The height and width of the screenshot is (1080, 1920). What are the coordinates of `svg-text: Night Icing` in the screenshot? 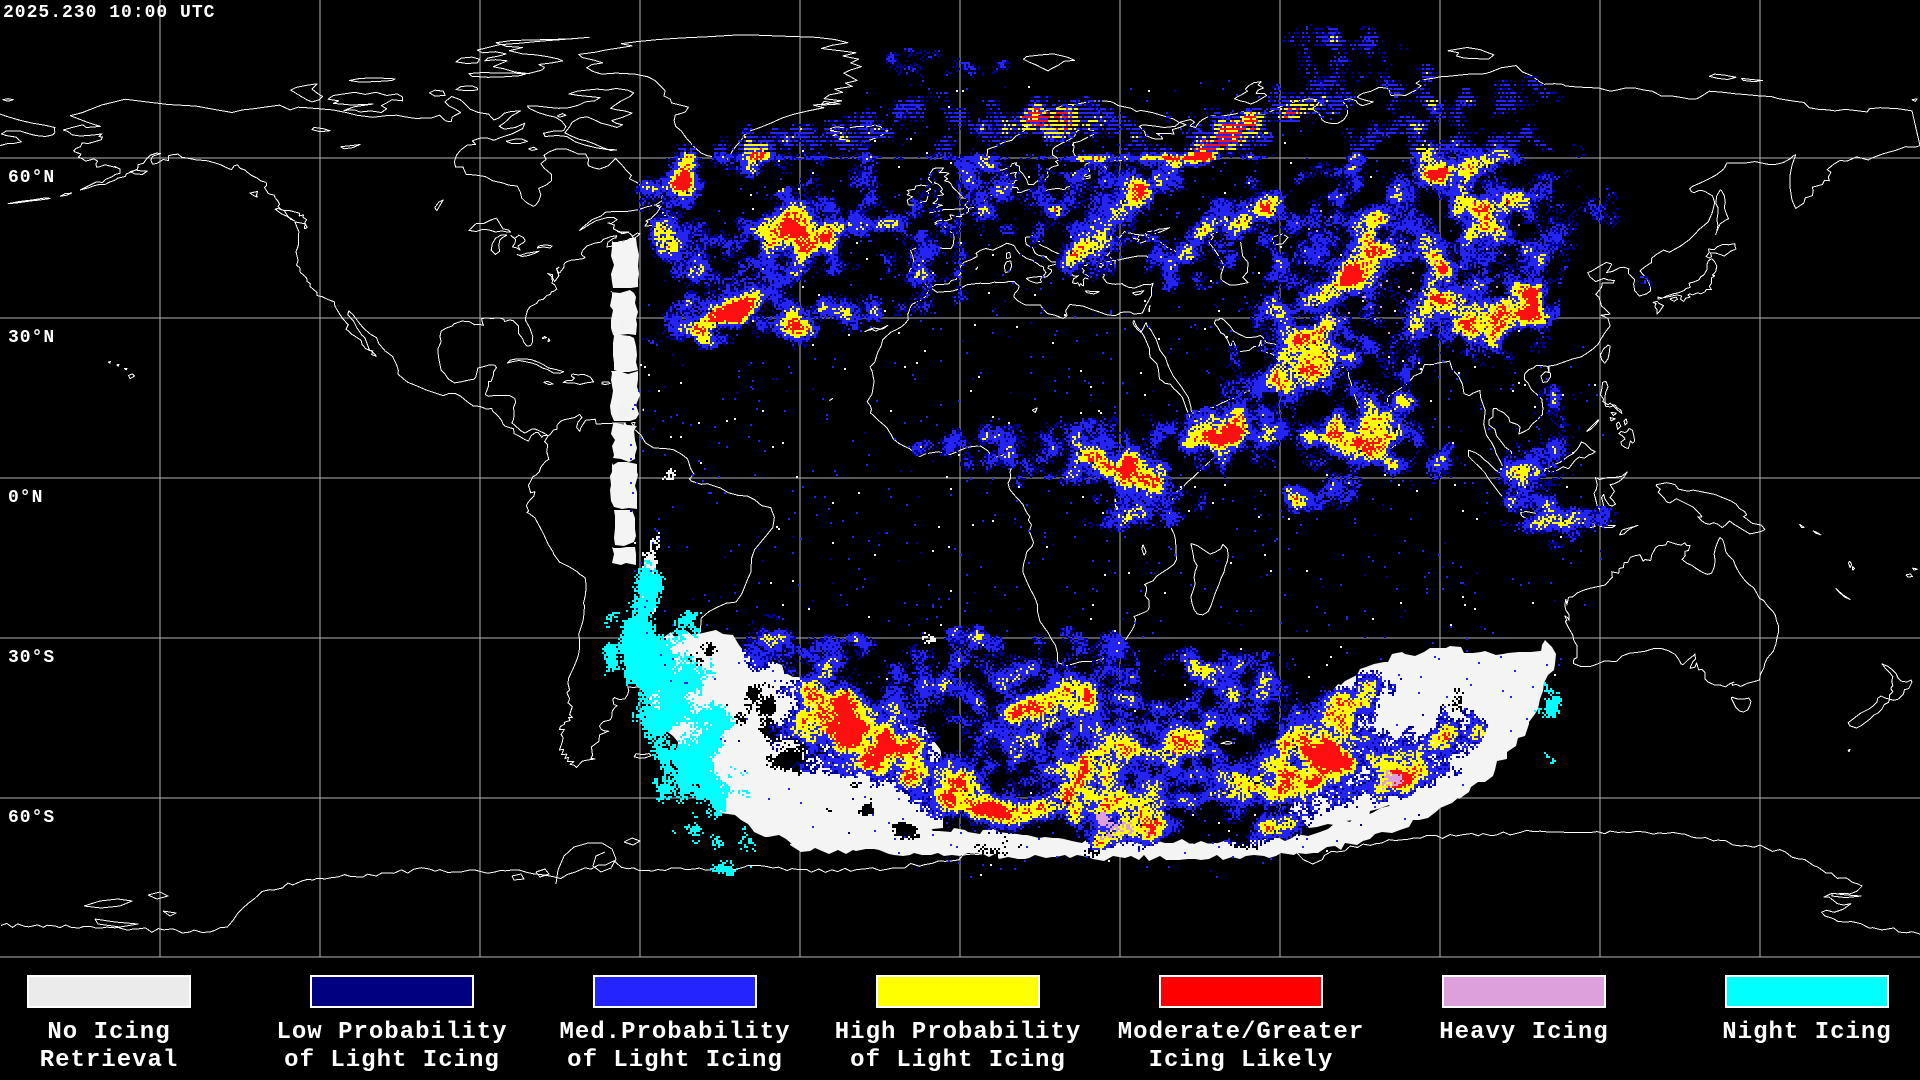 It's located at (1806, 1032).